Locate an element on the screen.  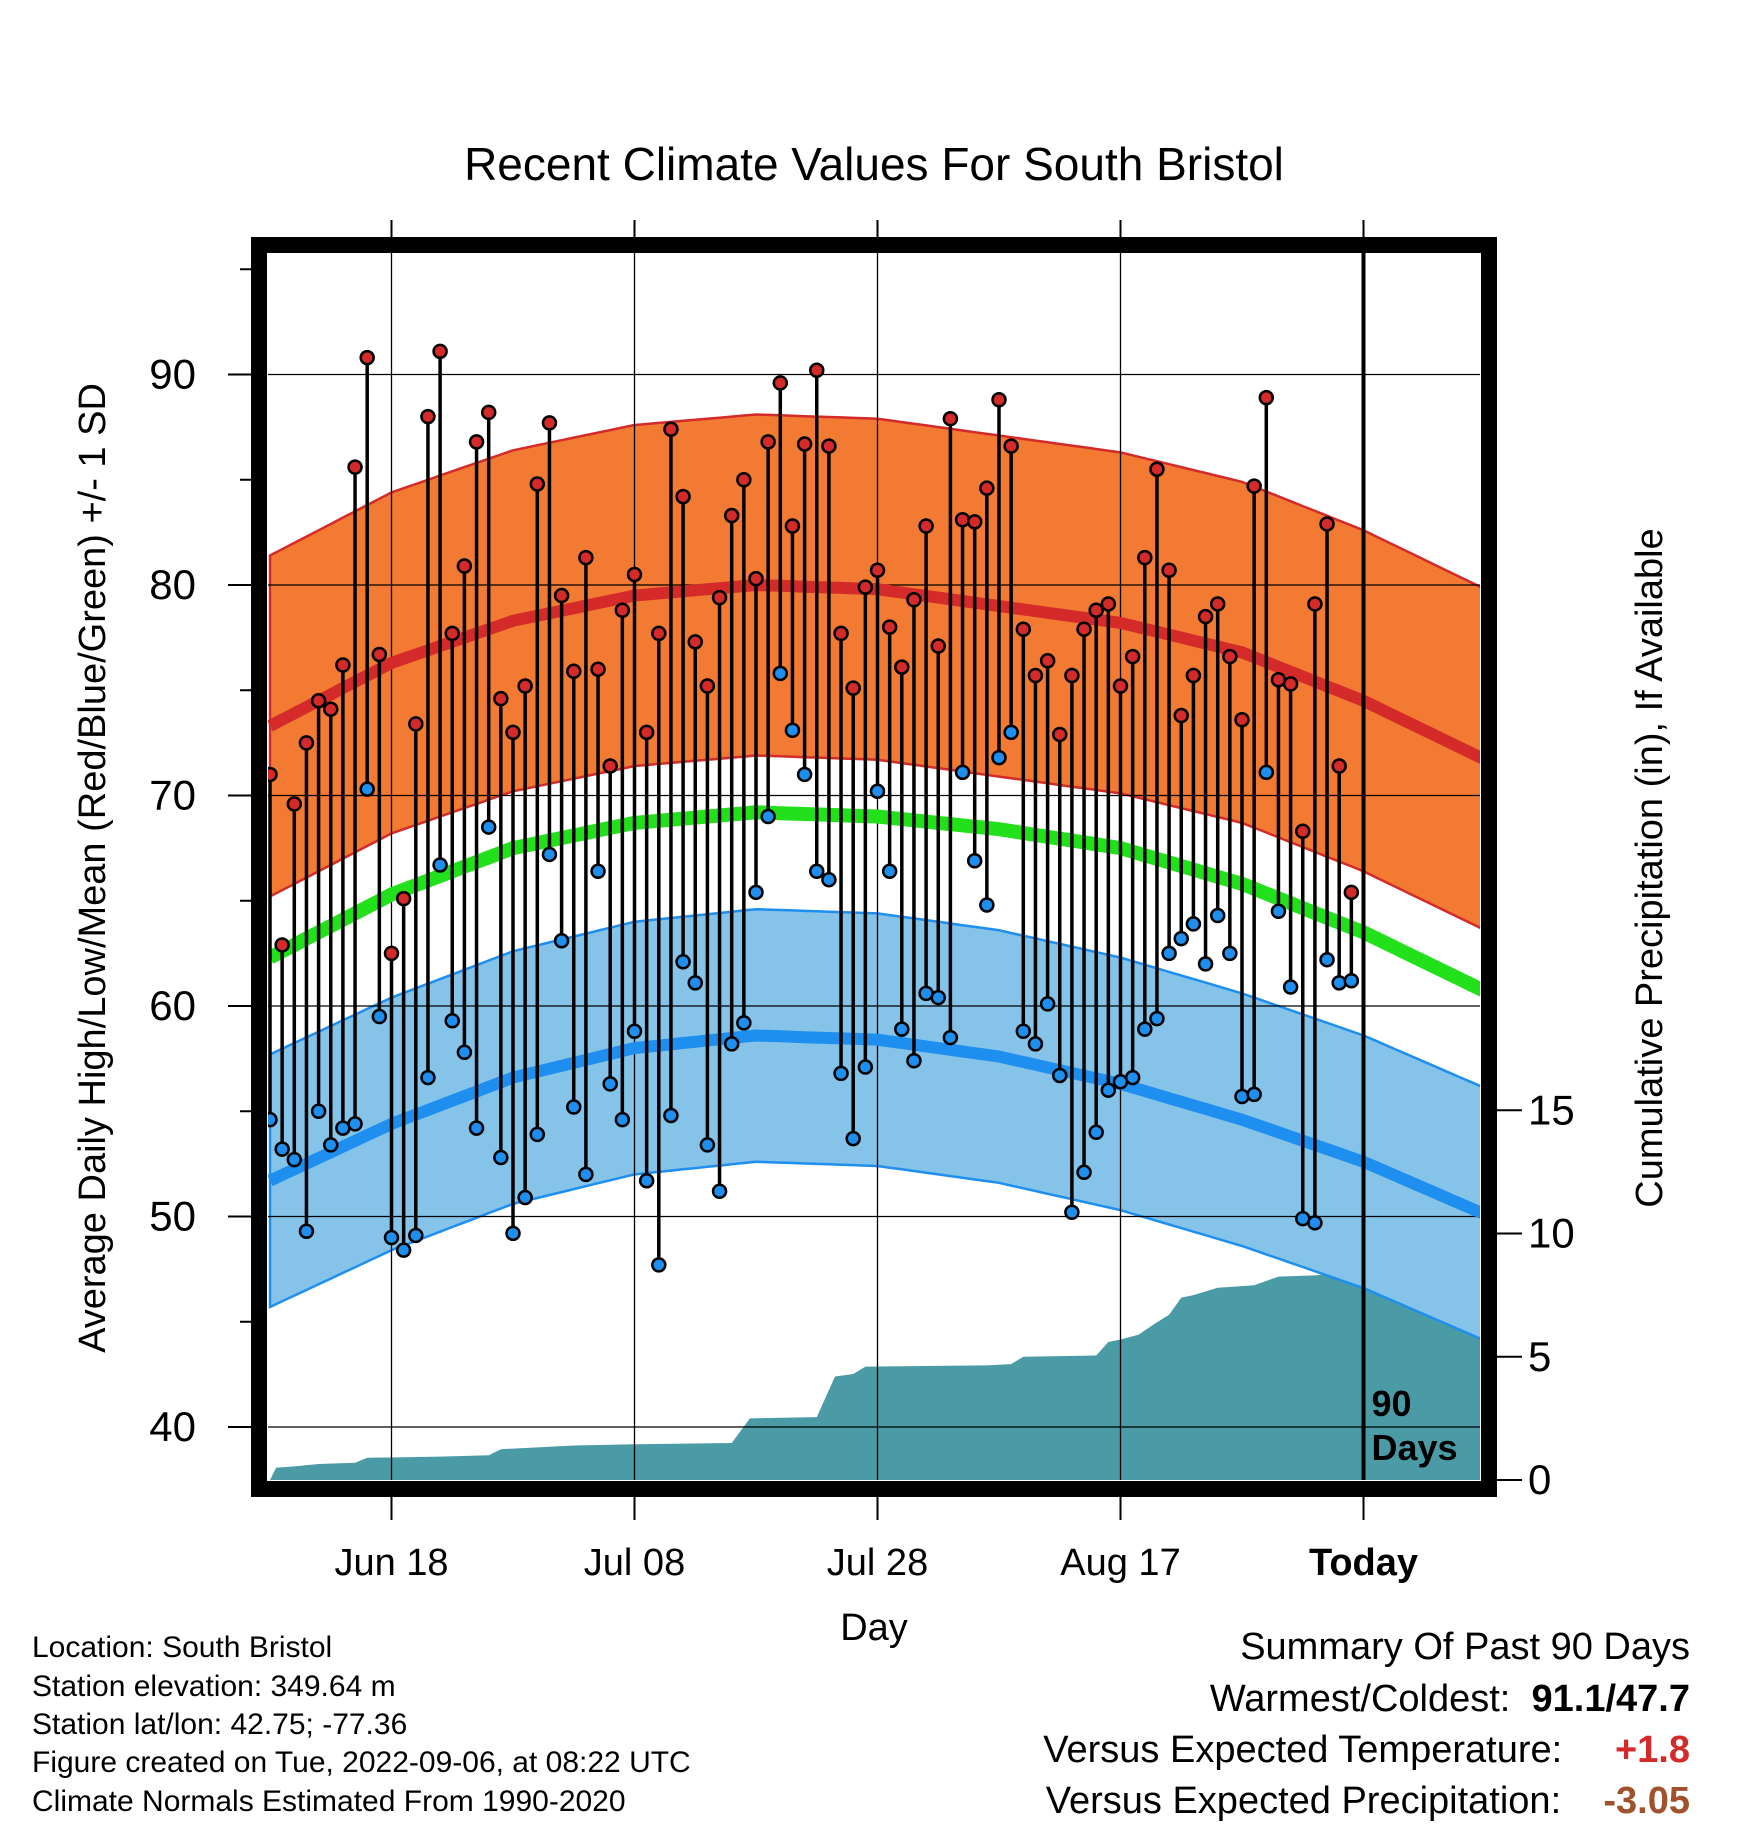
chart-title: Recent Climate Values For South Bristol is located at coordinates (874, 164).